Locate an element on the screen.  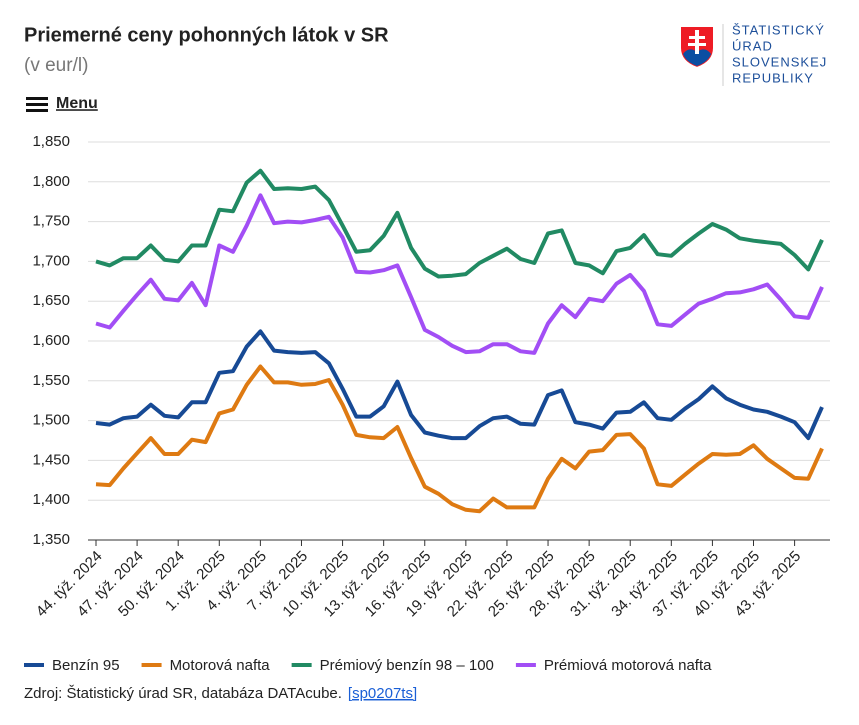
legend-item: Benzín 95 is located at coordinates (72, 665).